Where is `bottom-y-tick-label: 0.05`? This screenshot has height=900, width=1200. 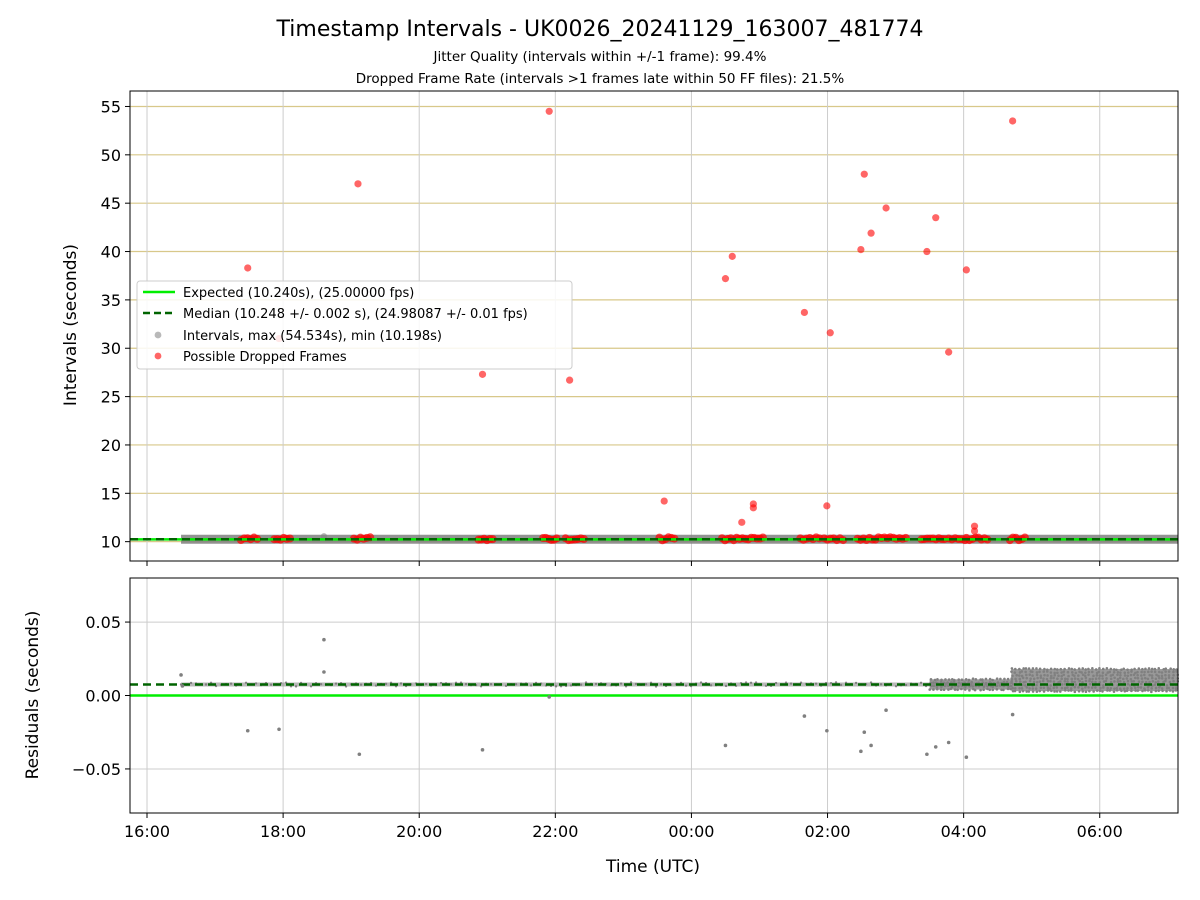
bottom-y-tick-label: 0.05 is located at coordinates (103, 622).